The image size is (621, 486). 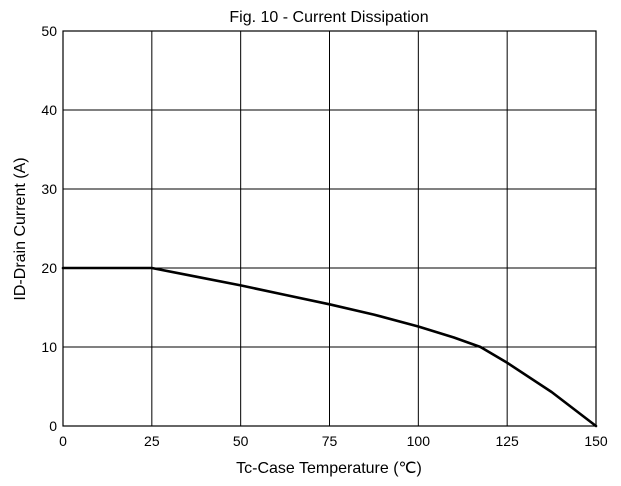 What do you see at coordinates (49, 31) in the screenshot?
I see `y-tick-label: 50` at bounding box center [49, 31].